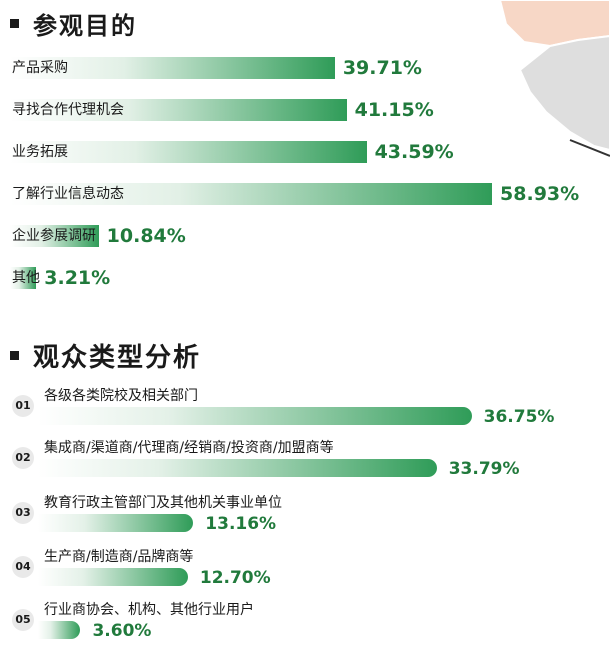  What do you see at coordinates (68, 110) in the screenshot?
I see `category-label: 寻找合作代理机会` at bounding box center [68, 110].